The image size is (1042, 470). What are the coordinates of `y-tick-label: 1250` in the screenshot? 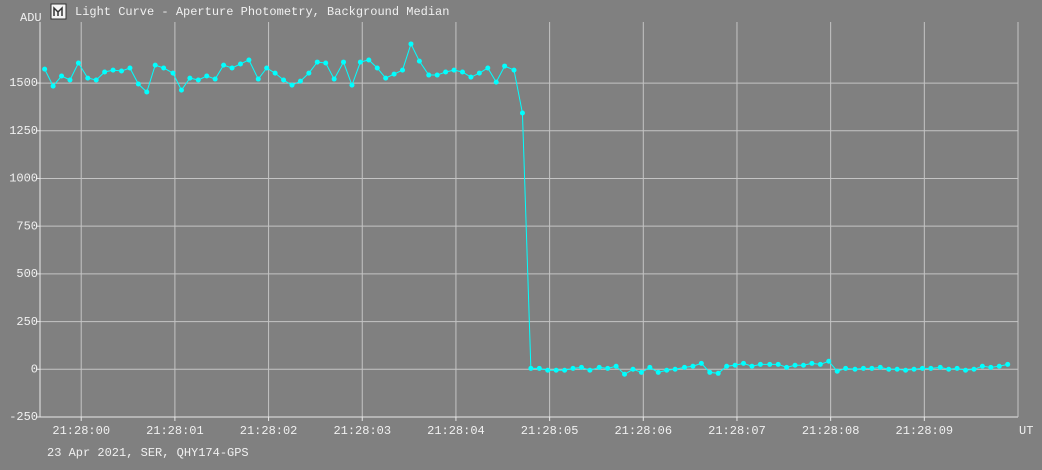 It's located at (23, 131).